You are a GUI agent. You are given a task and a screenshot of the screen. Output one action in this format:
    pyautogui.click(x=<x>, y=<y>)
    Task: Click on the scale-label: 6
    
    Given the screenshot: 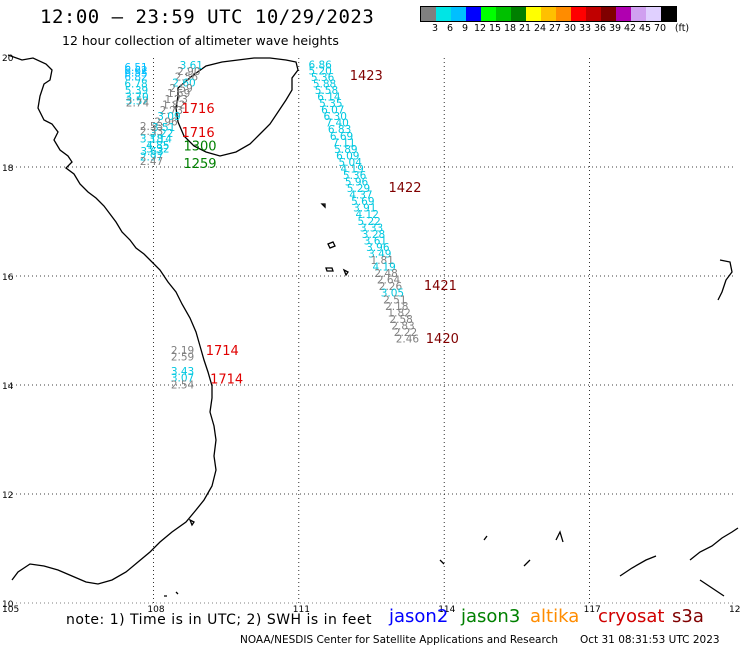 What is the action you would take?
    pyautogui.click(x=450, y=28)
    